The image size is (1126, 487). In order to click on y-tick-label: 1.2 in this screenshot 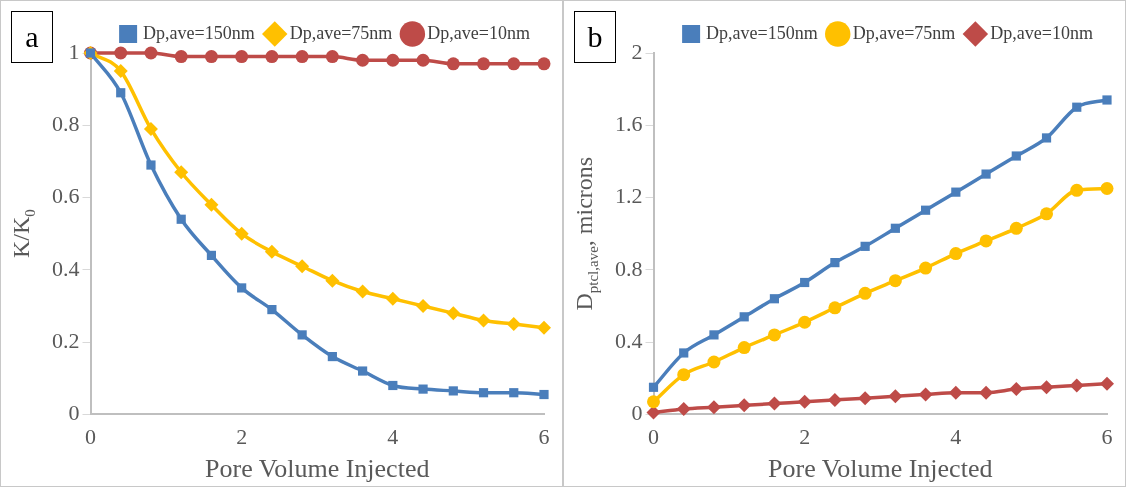, I will do `click(629, 196)`.